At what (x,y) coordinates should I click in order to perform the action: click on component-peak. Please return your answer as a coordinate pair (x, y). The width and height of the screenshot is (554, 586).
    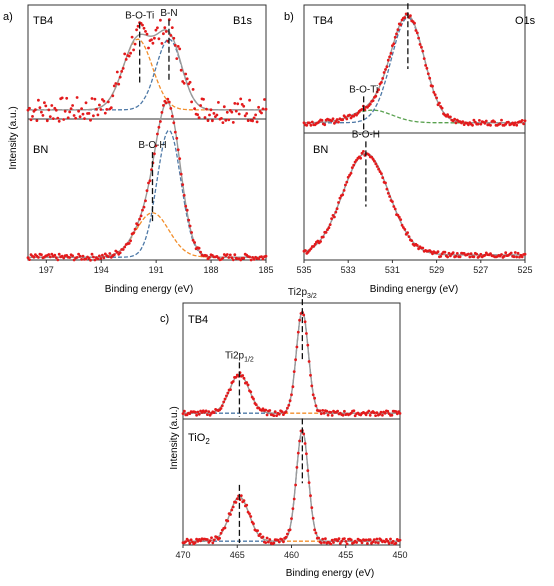
    Looking at the image, I should click on (291, 361).